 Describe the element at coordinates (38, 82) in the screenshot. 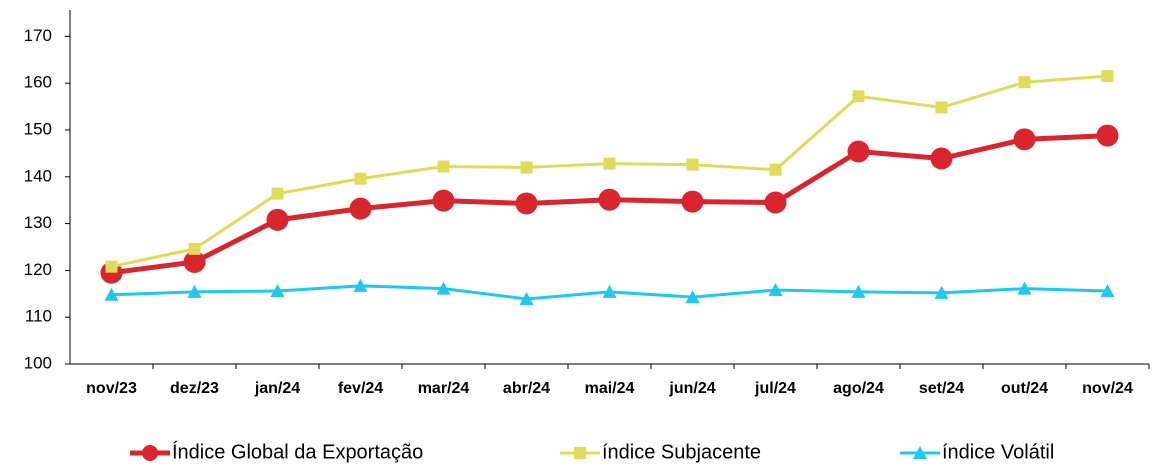

I see `y-tick-label: 160` at that location.